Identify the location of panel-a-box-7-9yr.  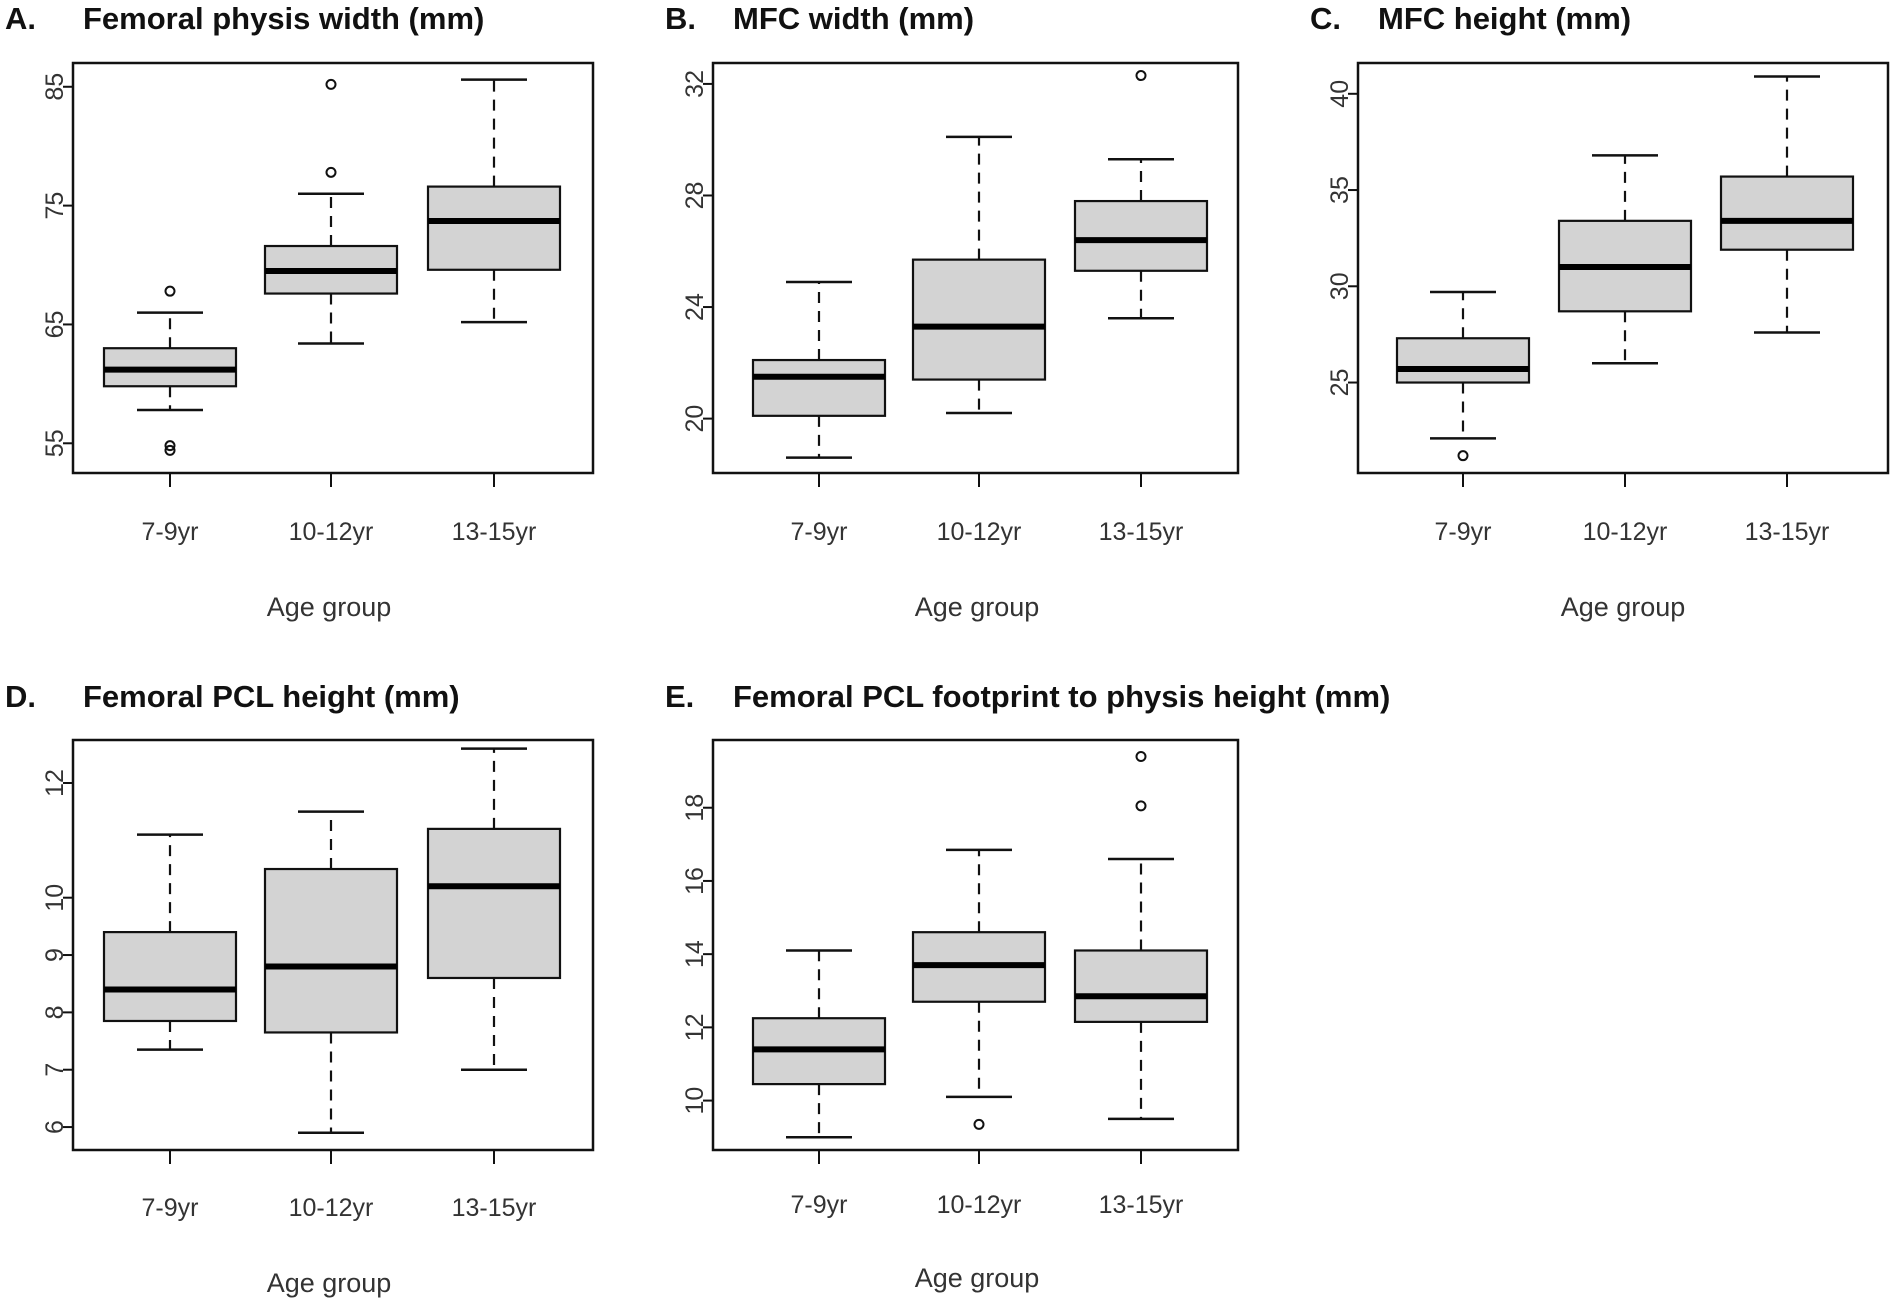
(170, 370).